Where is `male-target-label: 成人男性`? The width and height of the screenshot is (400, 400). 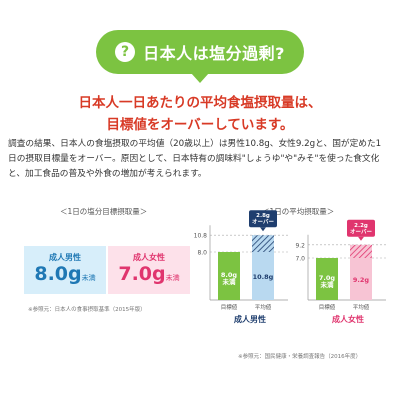 male-target-label: 成人男性 is located at coordinates (65, 257).